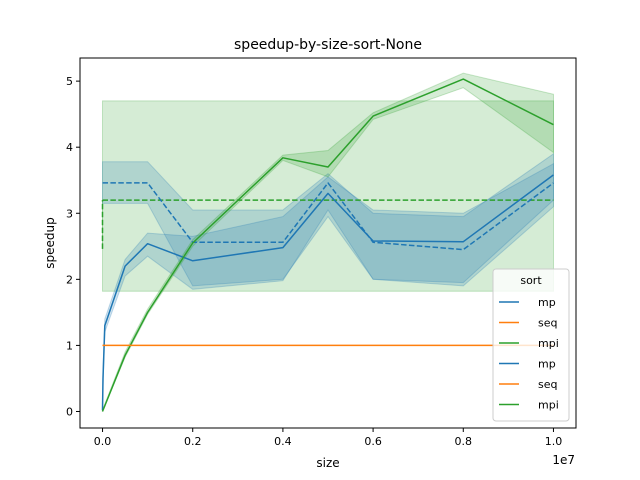 Image resolution: width=640 pixels, height=480 pixels. What do you see at coordinates (69, 345) in the screenshot?
I see `y-tick-label: 1` at bounding box center [69, 345].